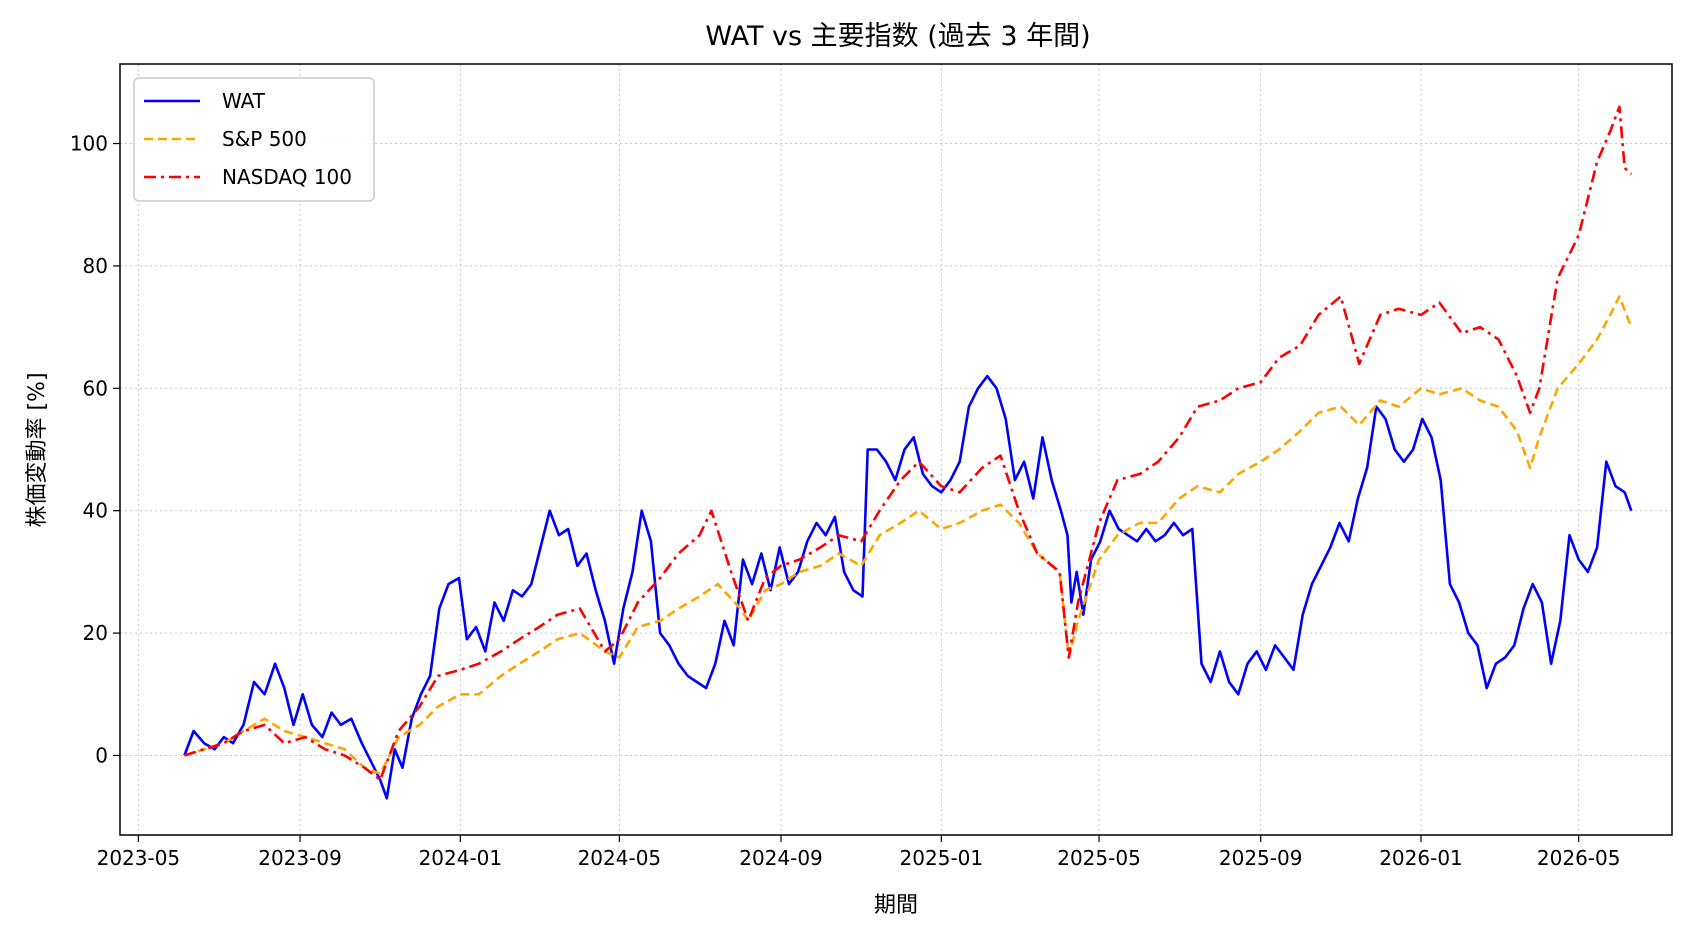 The height and width of the screenshot is (932, 1688). Describe the element at coordinates (244, 101) in the screenshot. I see `legend-label-wat: WAT` at that location.